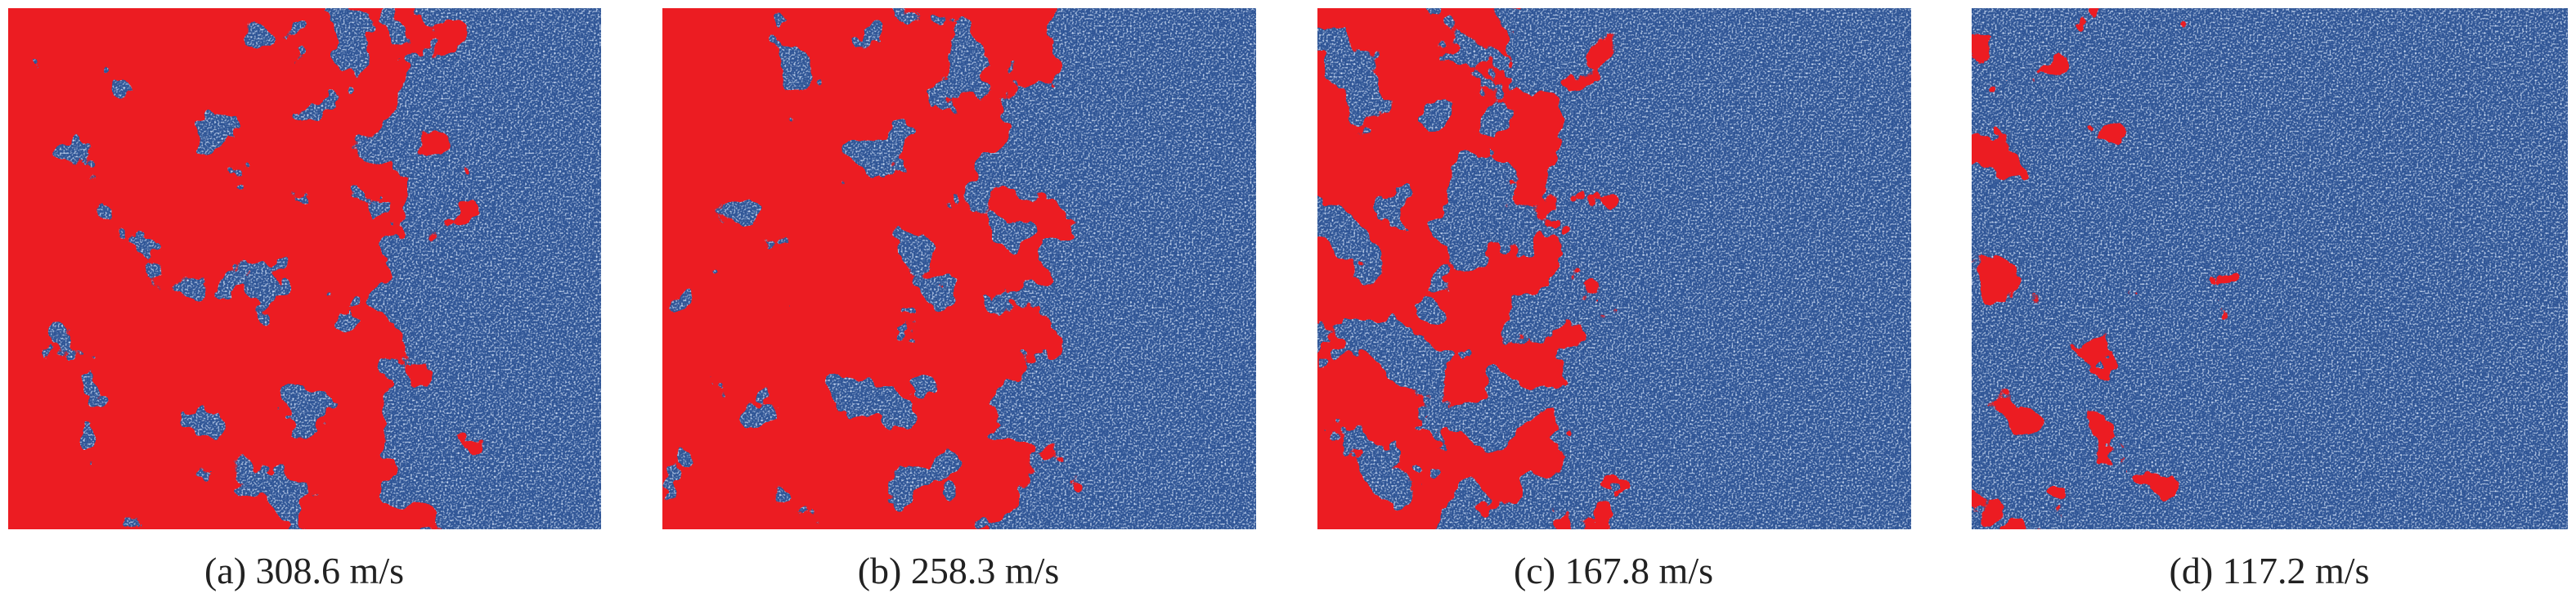  I want to click on caption: (b) 258.3 m/s, so click(959, 570).